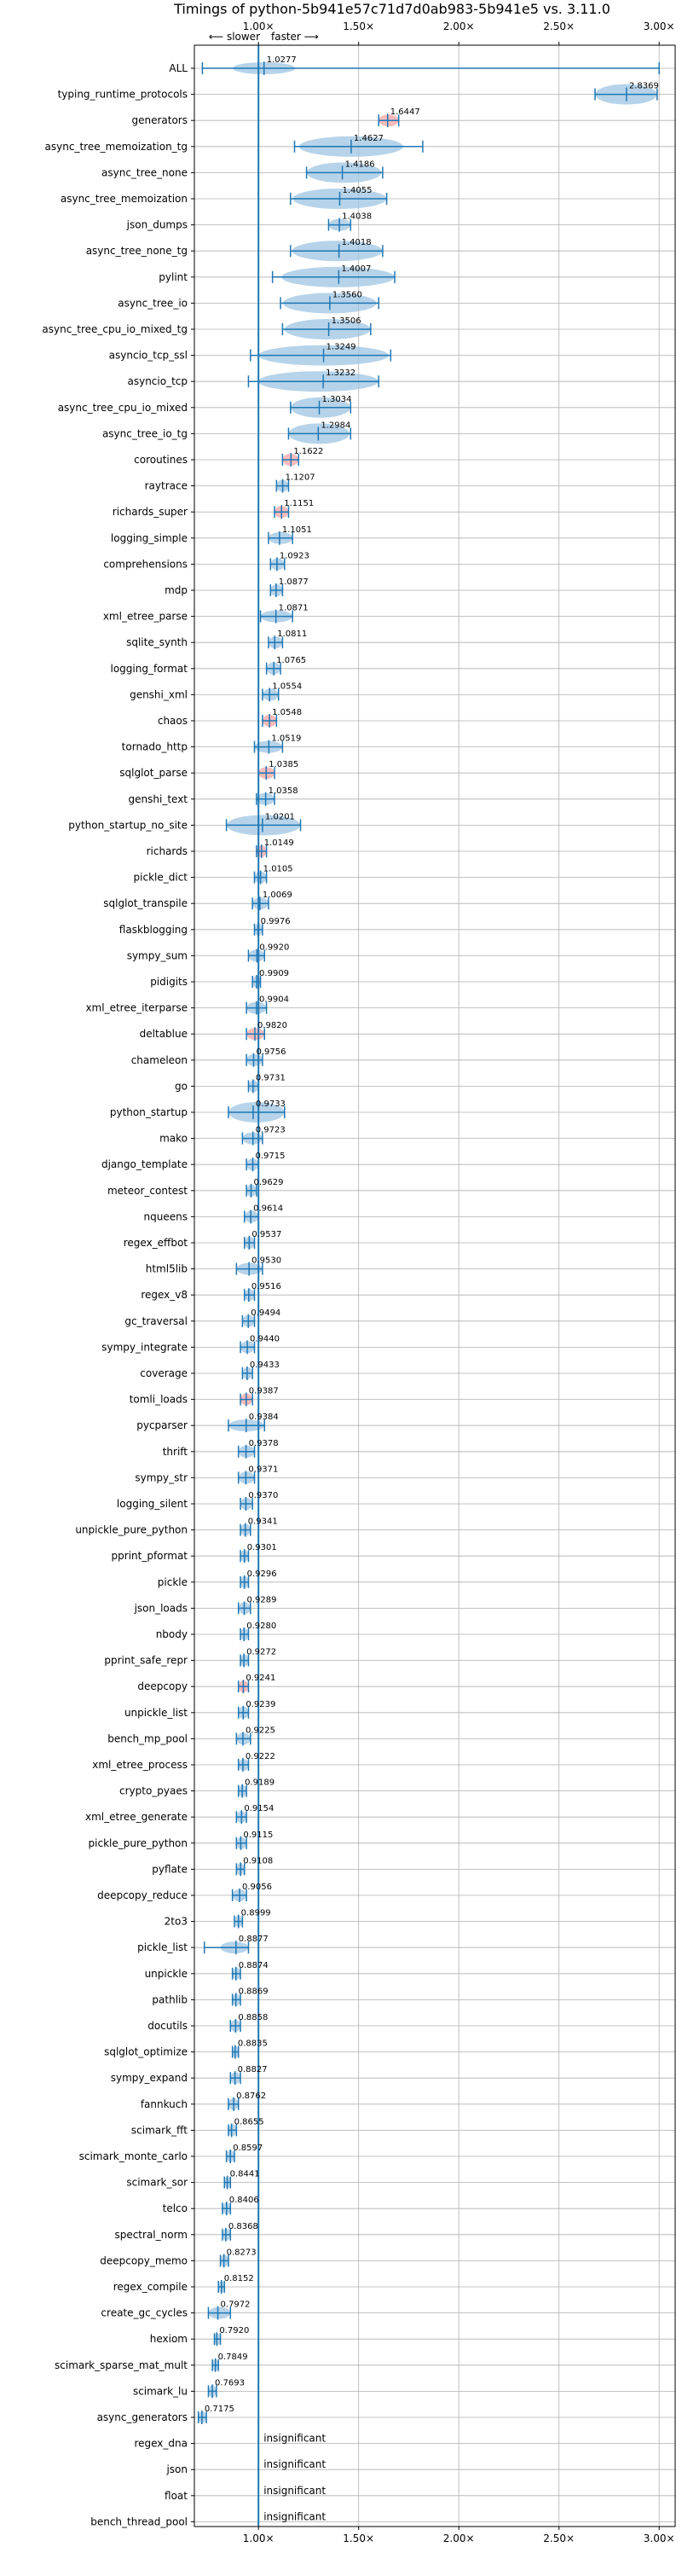 The width and height of the screenshot is (682, 2576). What do you see at coordinates (264, 1391) in the screenshot?
I see `value-label: 0.9387` at bounding box center [264, 1391].